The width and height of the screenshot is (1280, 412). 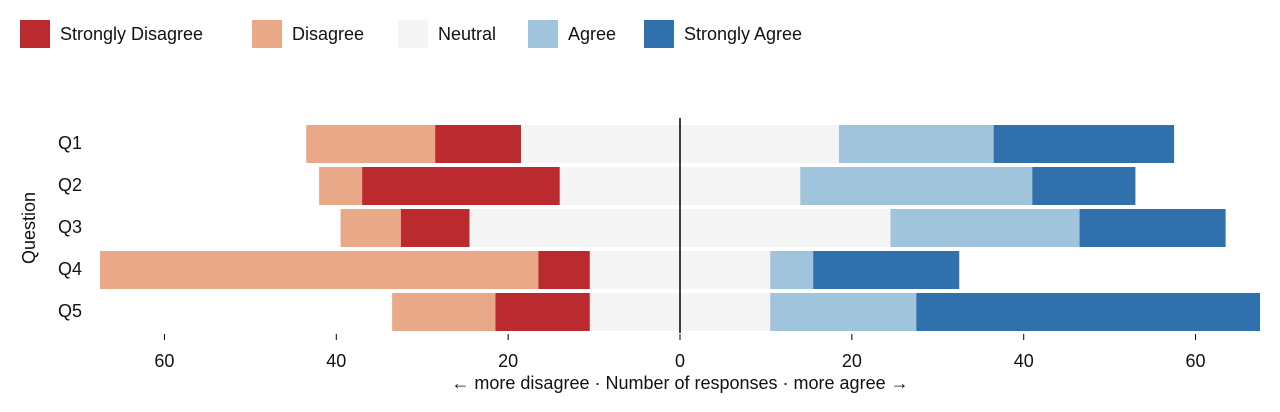 What do you see at coordinates (29, 228) in the screenshot?
I see `y-axis-title: Question` at bounding box center [29, 228].